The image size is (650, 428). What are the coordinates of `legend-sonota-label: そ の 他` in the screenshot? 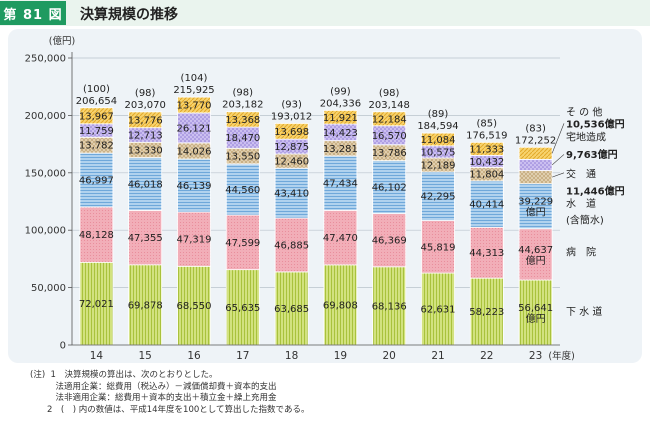 It's located at (584, 111).